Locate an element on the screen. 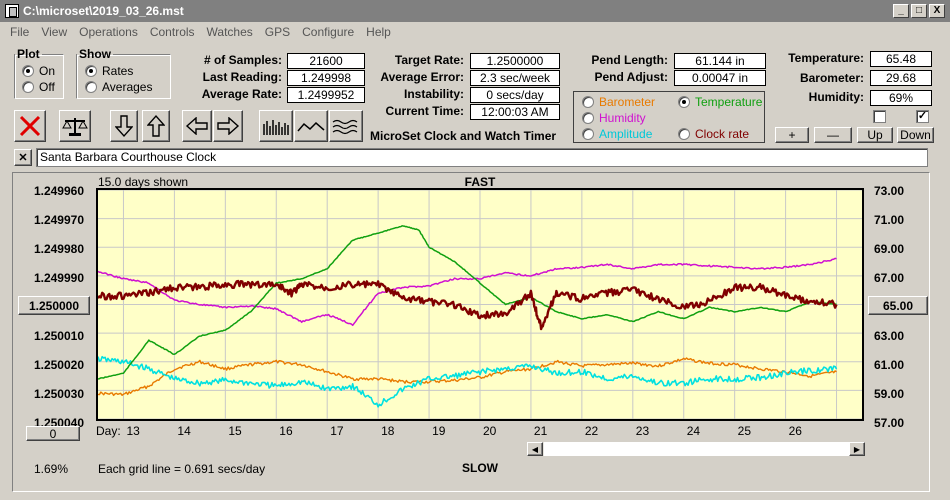  menu-watches: Watches is located at coordinates (229, 32).